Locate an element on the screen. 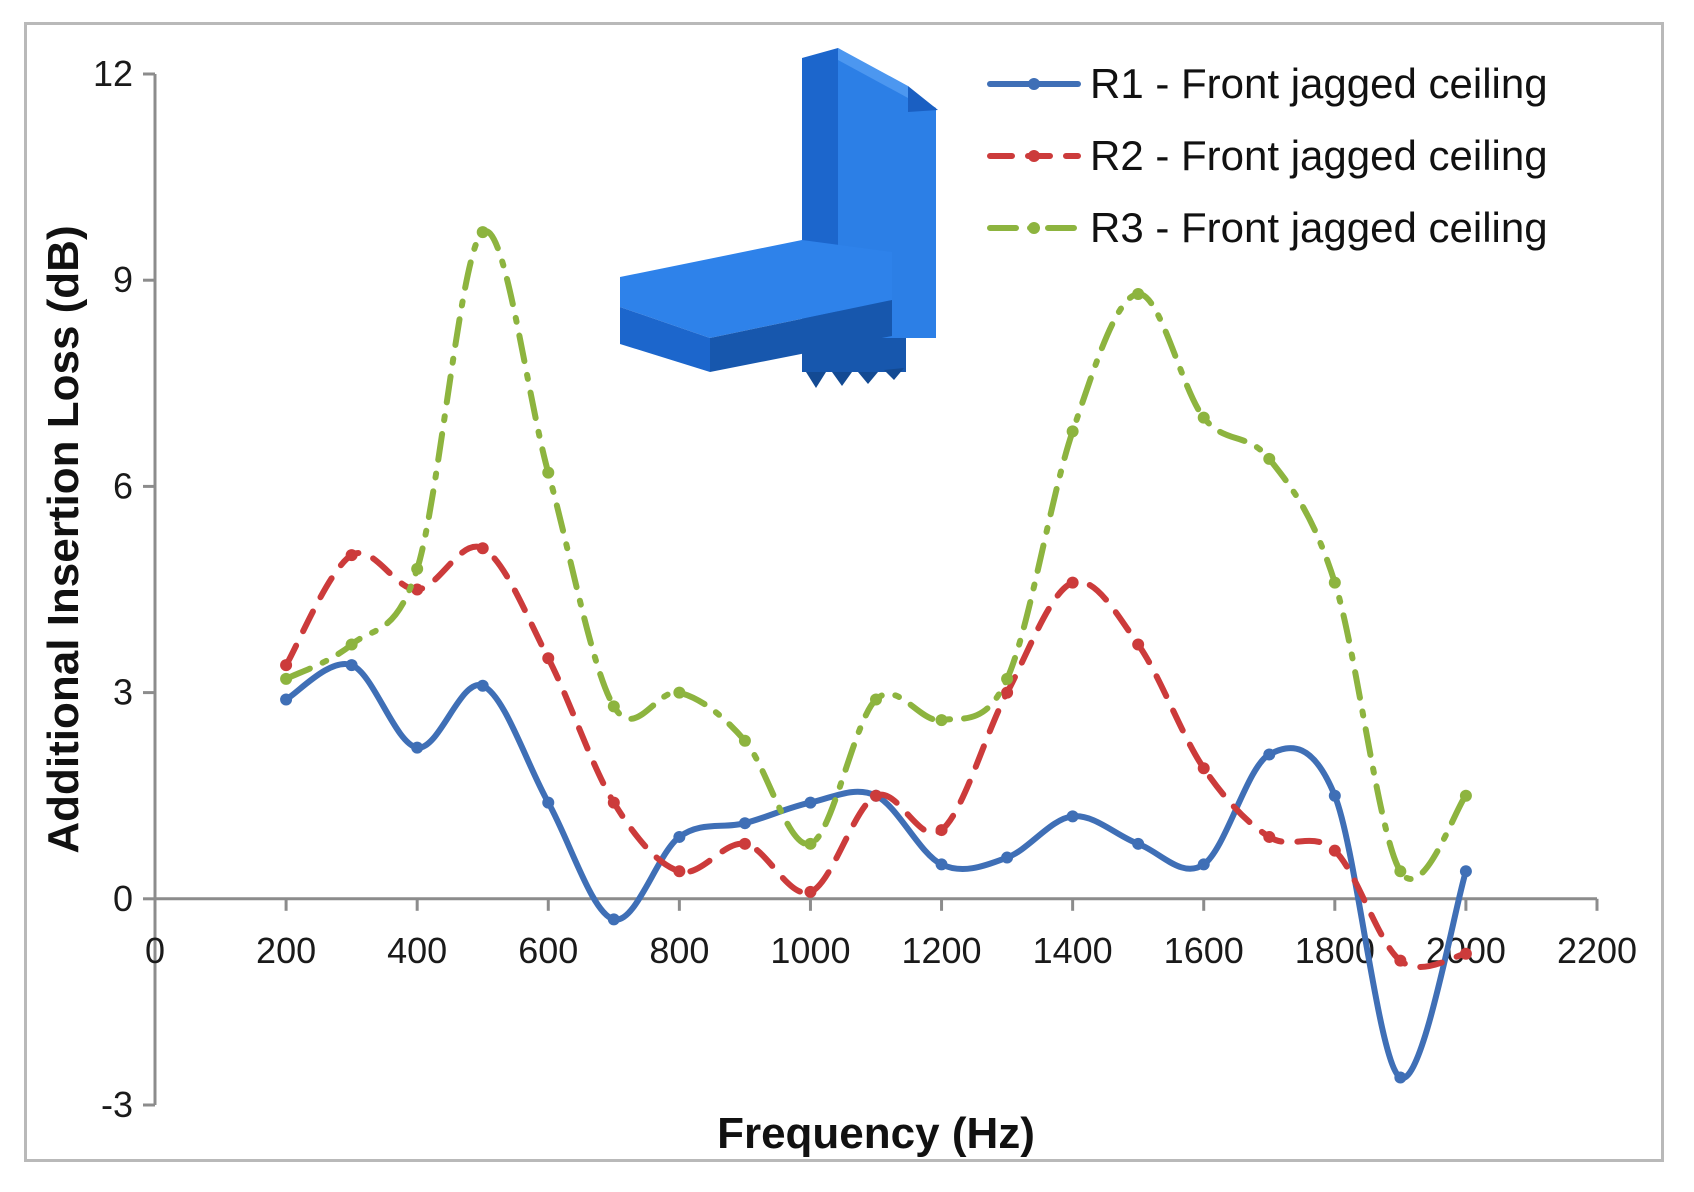  y-tick-label: 0 is located at coordinates (123, 898).